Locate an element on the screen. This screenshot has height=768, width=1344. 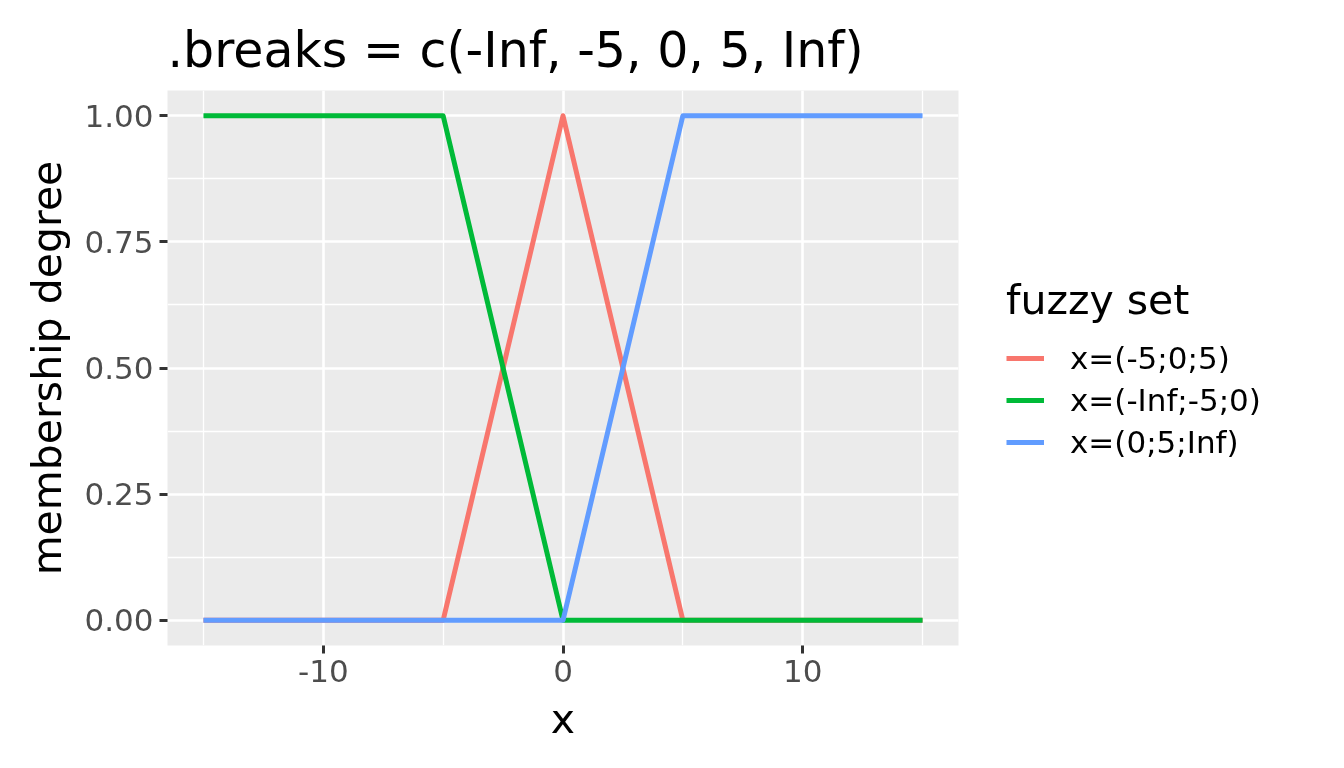
x-tick-label: -10 is located at coordinates (323, 670).